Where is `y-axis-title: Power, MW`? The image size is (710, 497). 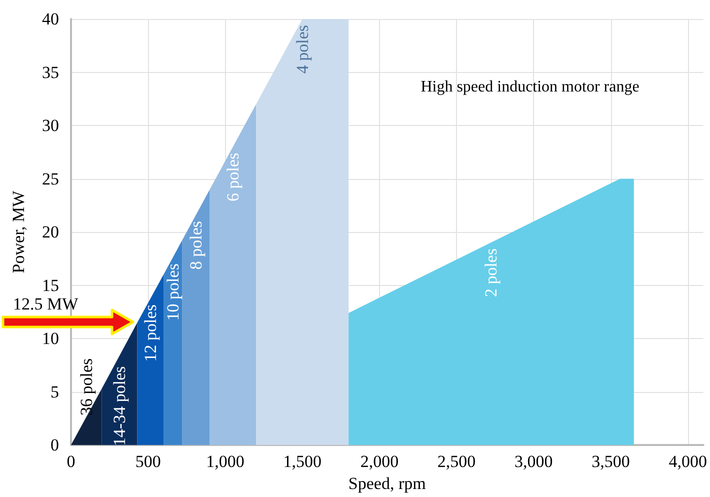
y-axis-title: Power, MW is located at coordinates (18, 232).